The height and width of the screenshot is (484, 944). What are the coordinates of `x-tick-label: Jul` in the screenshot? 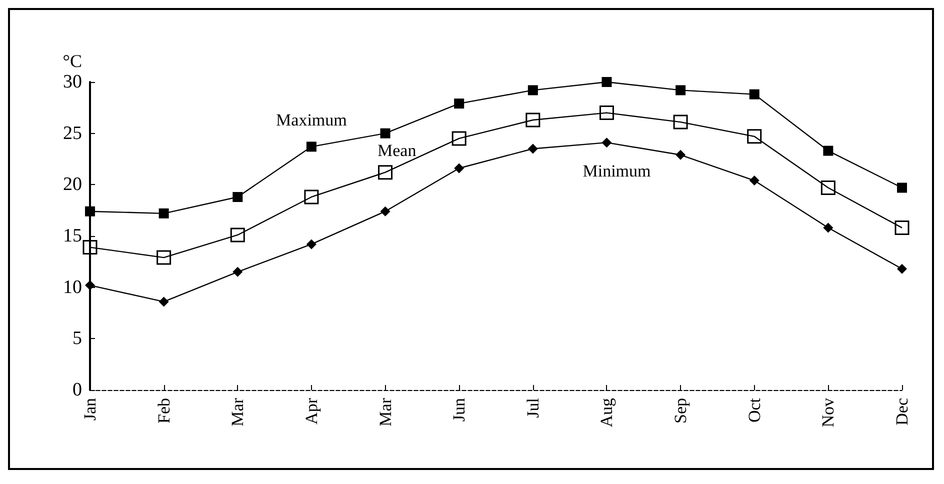 It's located at (532, 408).